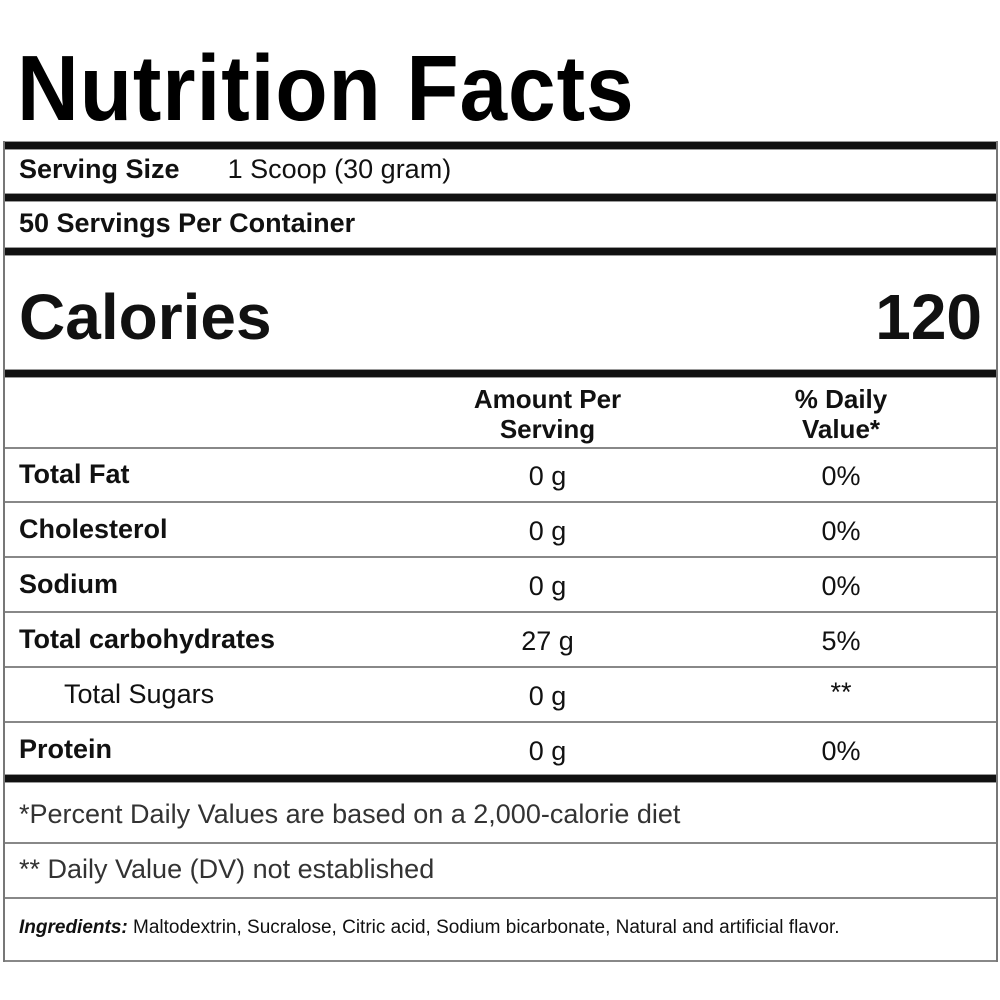 The image size is (1000, 1000). What do you see at coordinates (841, 692) in the screenshot?
I see `nutrient-daily-value: **` at bounding box center [841, 692].